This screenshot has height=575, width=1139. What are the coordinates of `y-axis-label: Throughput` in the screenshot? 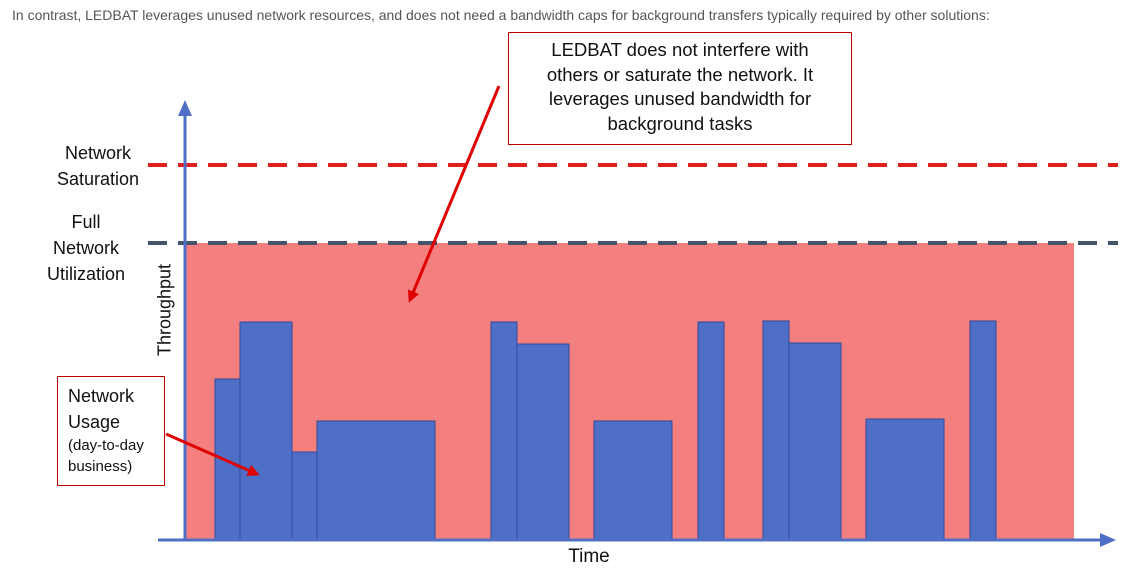 It's located at (164, 310).